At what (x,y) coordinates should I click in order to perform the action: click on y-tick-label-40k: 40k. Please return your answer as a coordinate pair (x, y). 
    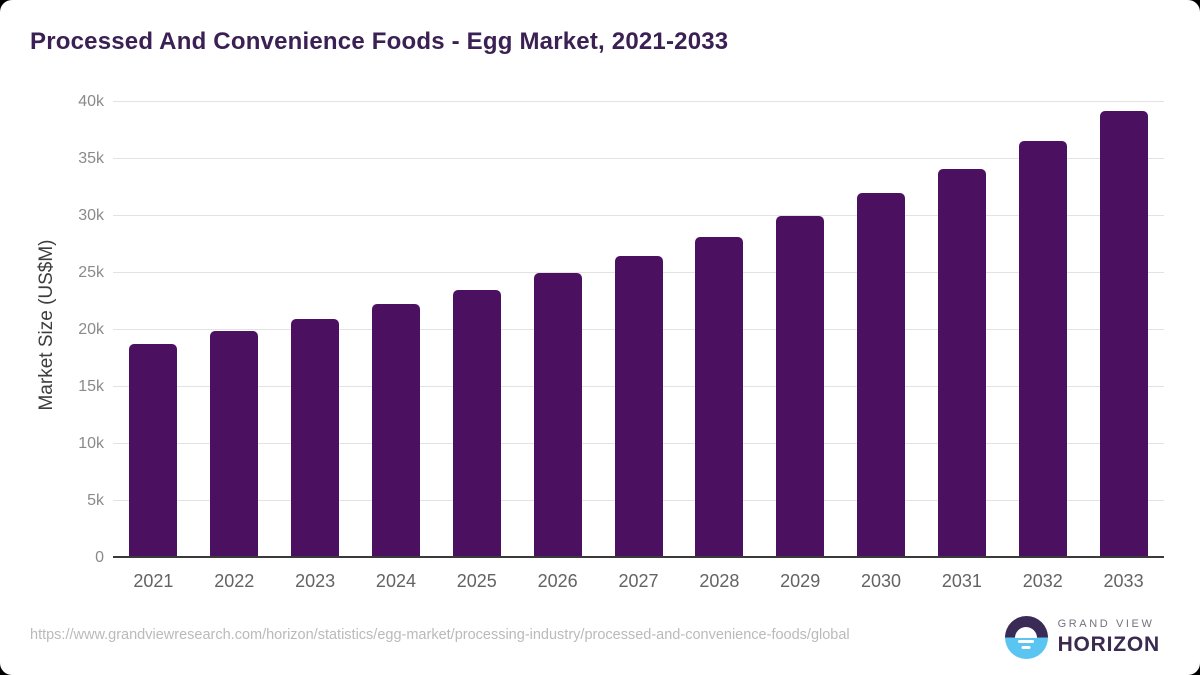
    Looking at the image, I should click on (91, 101).